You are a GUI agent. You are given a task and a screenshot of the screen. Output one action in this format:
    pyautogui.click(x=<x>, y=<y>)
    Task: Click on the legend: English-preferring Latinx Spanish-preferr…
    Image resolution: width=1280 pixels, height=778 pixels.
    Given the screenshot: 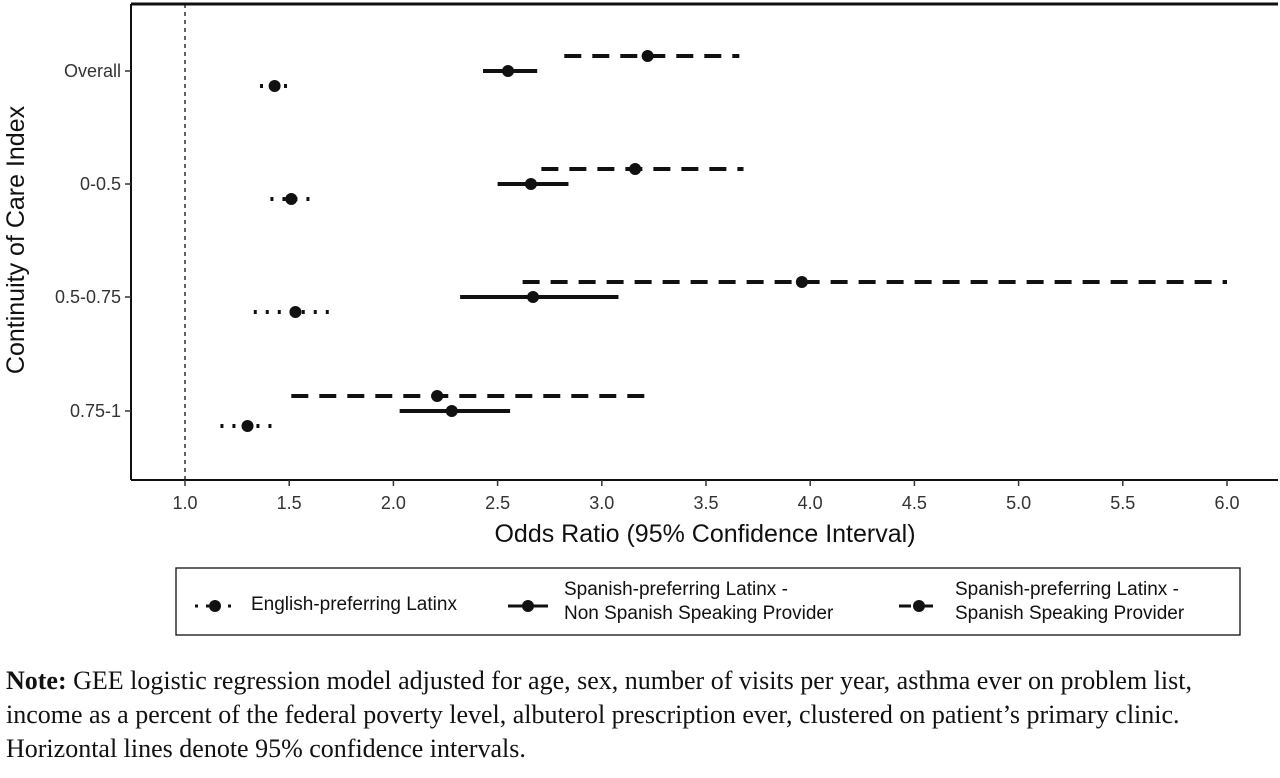 What is the action you would take?
    pyautogui.click(x=708, y=601)
    